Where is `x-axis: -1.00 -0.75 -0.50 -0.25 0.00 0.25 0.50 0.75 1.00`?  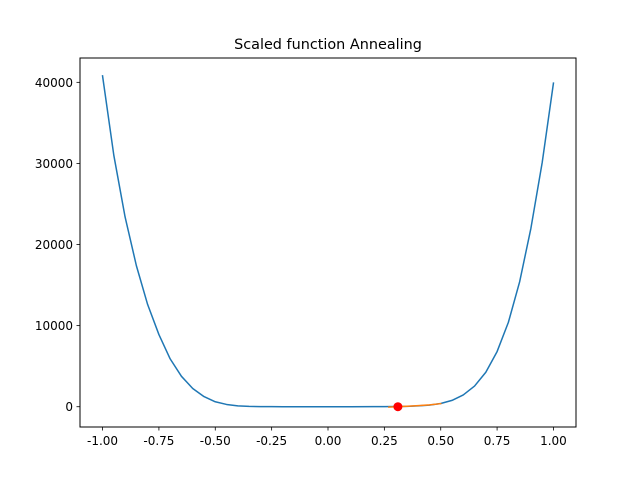
x-axis: -1.00 -0.75 -0.50 -0.25 0.00 0.25 0.50 0.75 1.00 is located at coordinates (327, 437).